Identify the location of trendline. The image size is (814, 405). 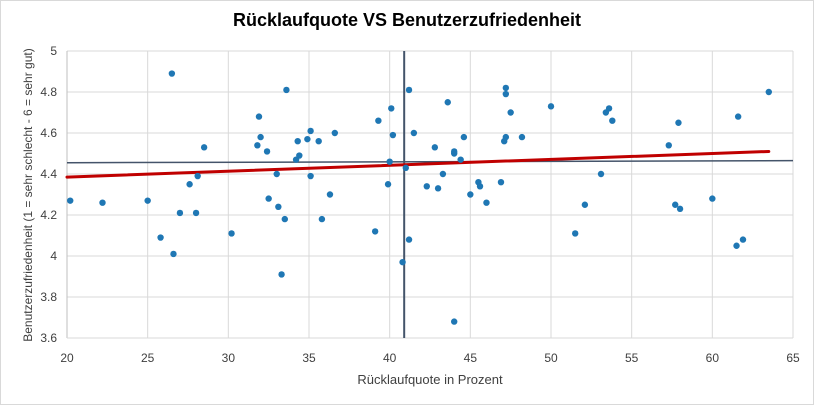
(418, 164).